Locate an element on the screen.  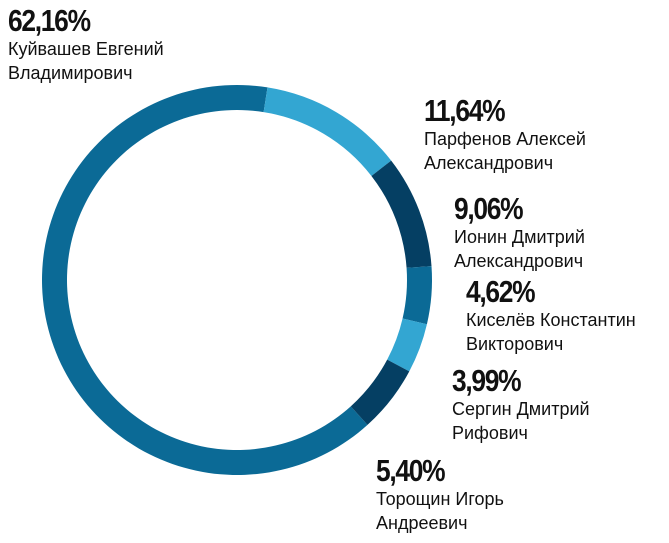
category-label: Куйвашев Евгений Владимирович is located at coordinates (86, 61).